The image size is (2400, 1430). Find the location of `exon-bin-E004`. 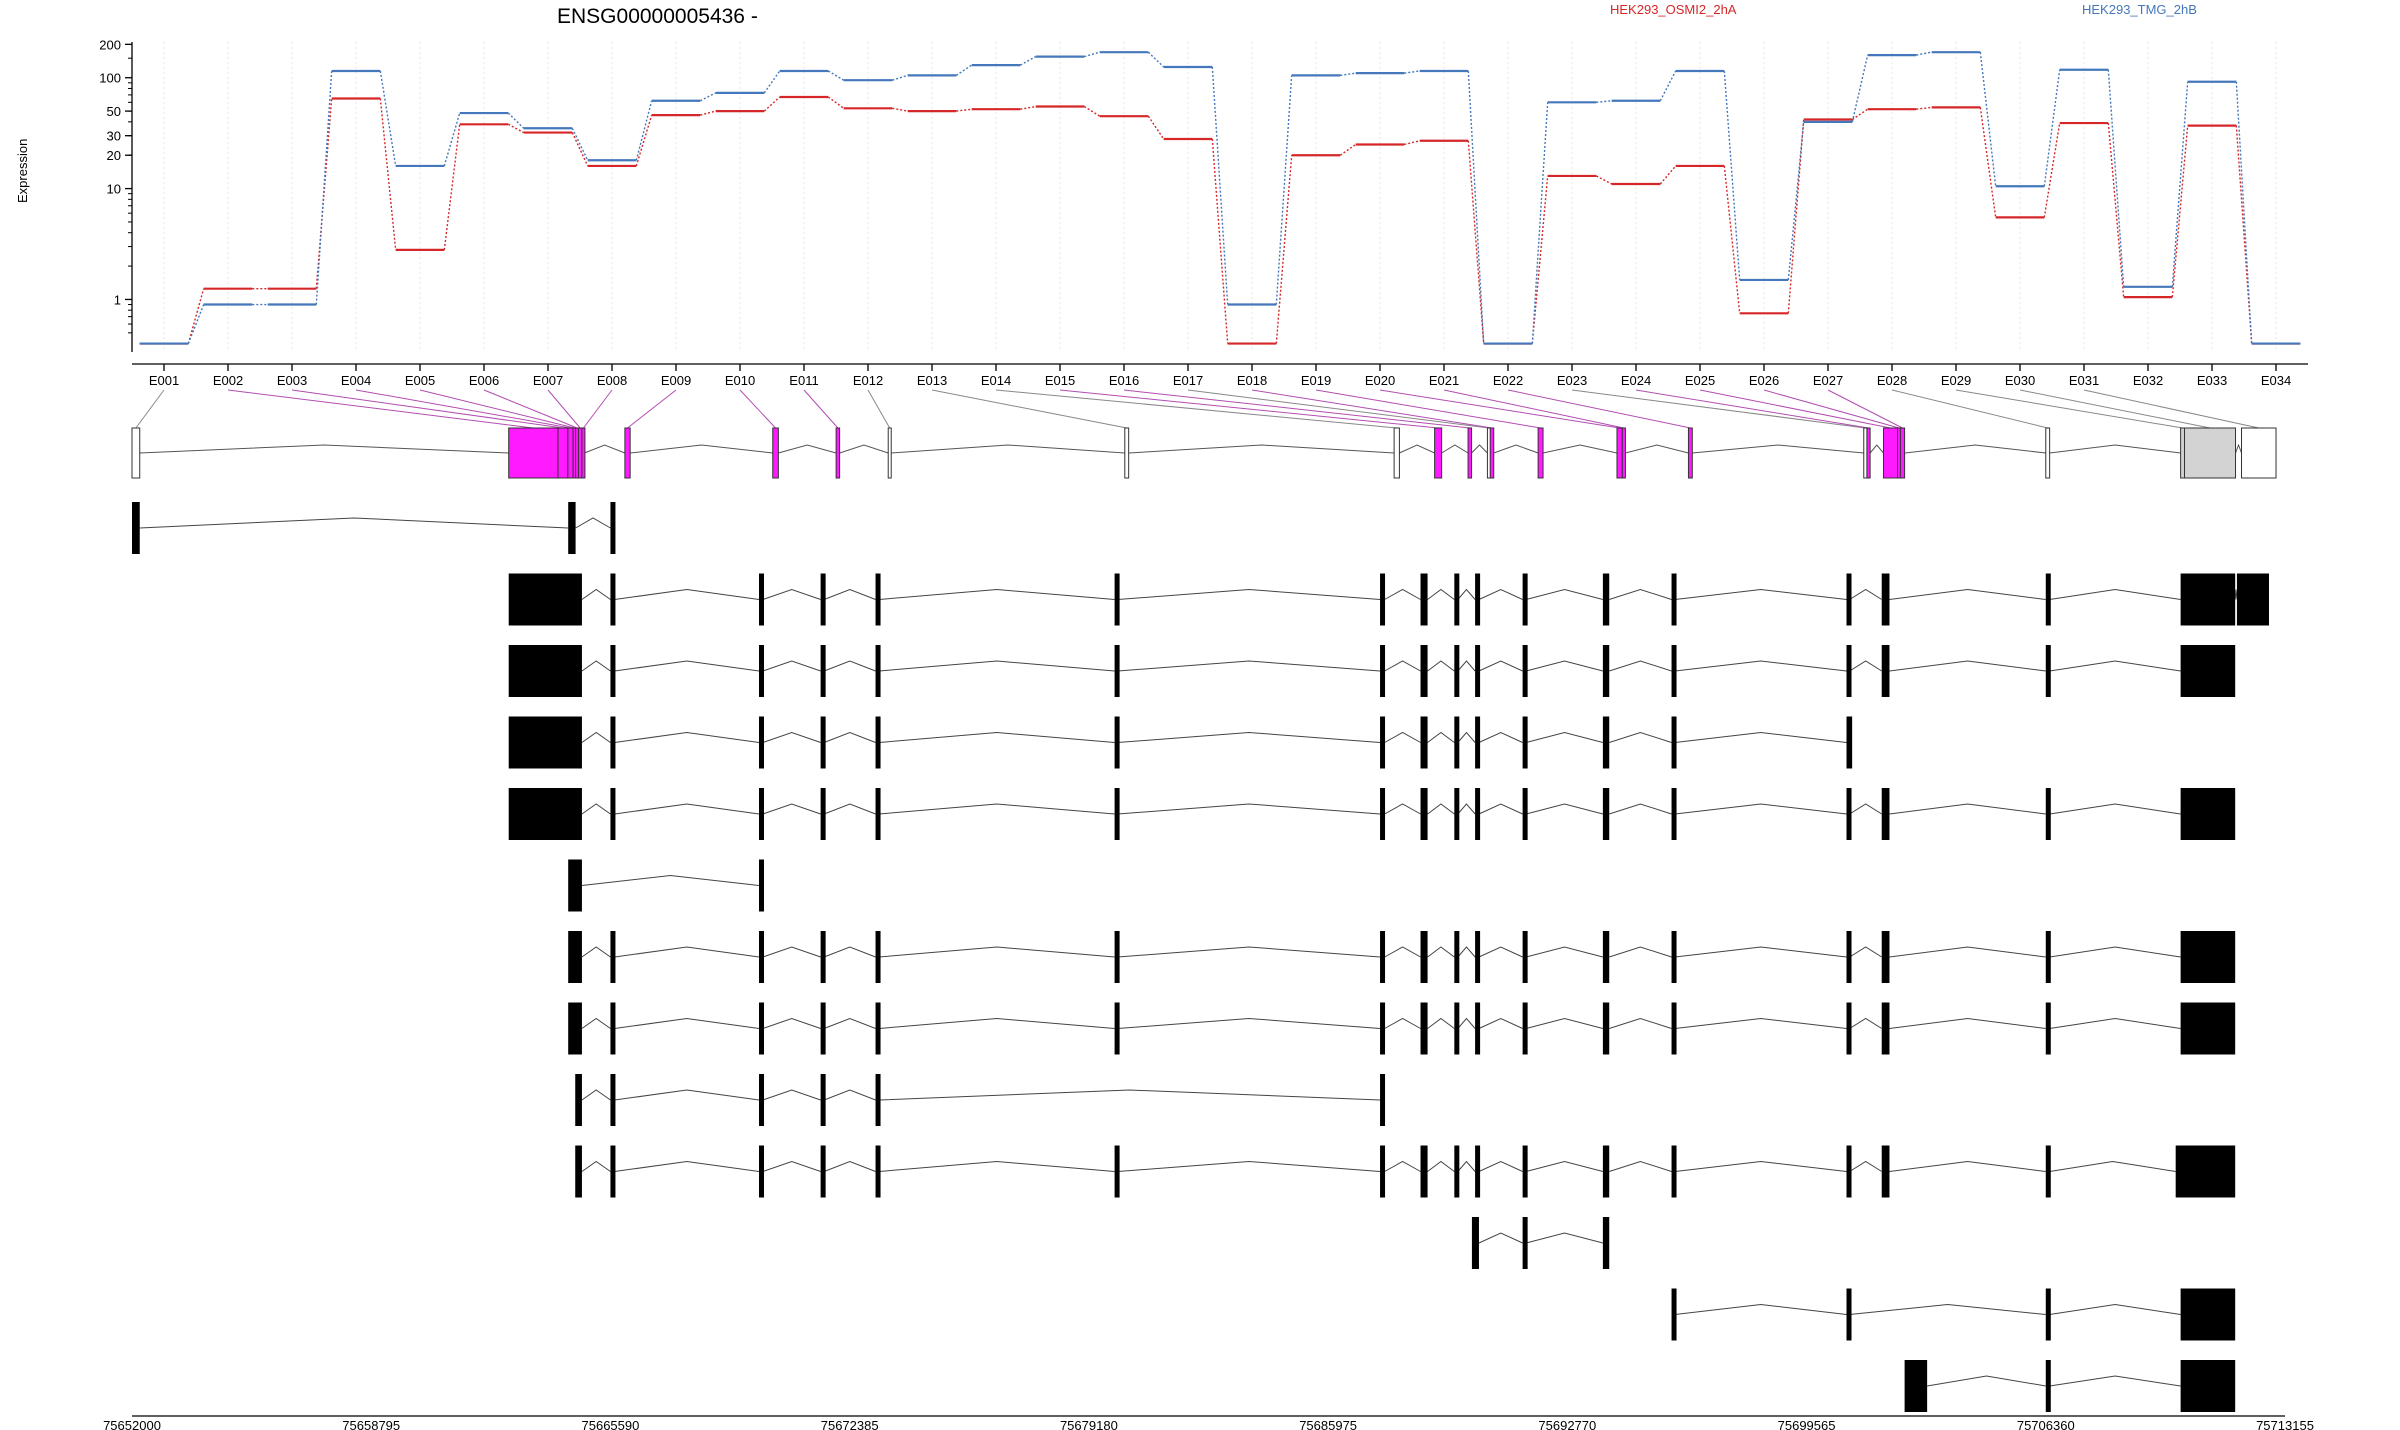

exon-bin-E004 is located at coordinates (570, 453).